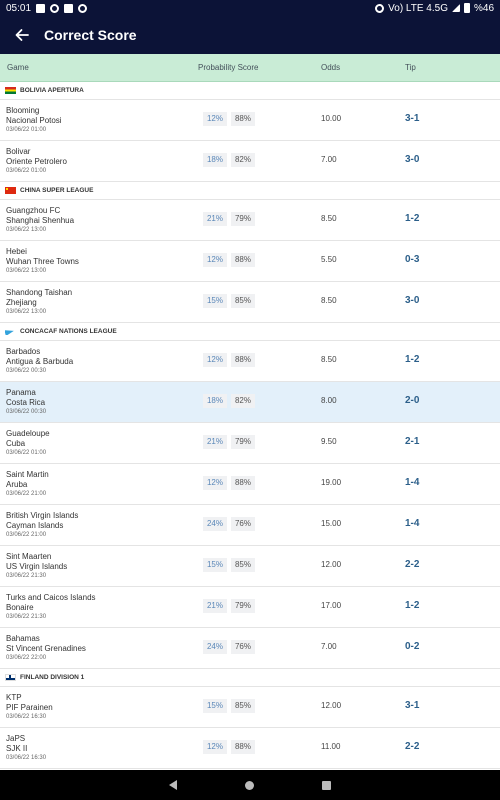  I want to click on battery-percent: %46, so click(483, 8).